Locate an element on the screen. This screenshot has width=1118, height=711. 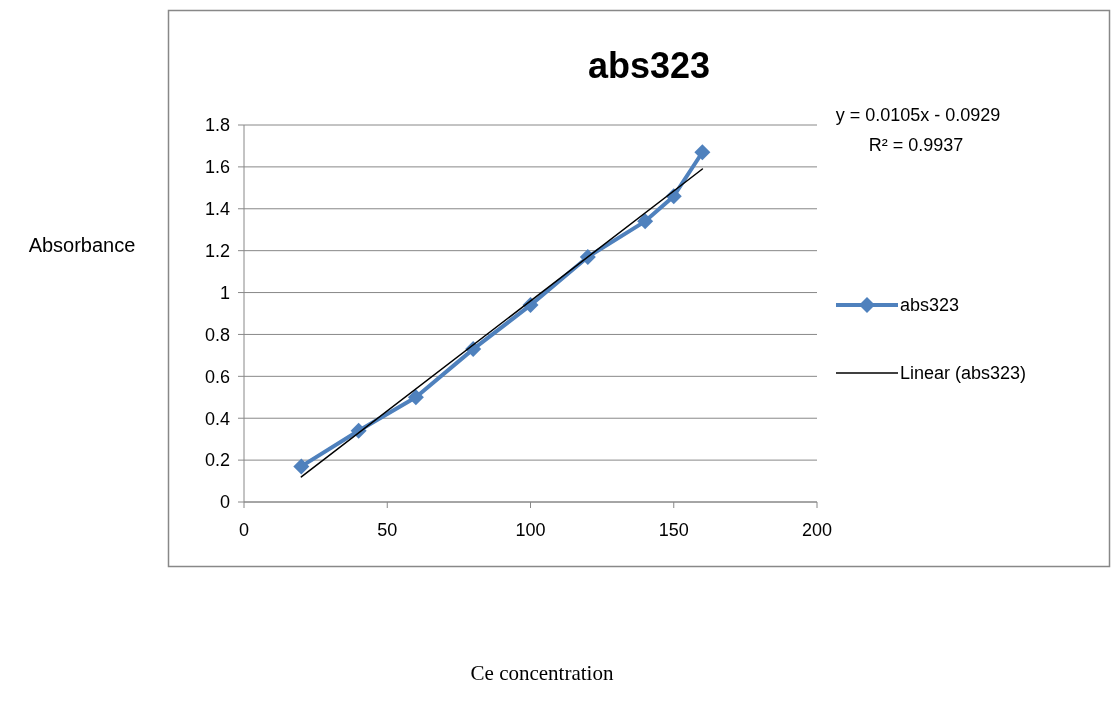
chart-title: abs323 is located at coordinates (649, 65).